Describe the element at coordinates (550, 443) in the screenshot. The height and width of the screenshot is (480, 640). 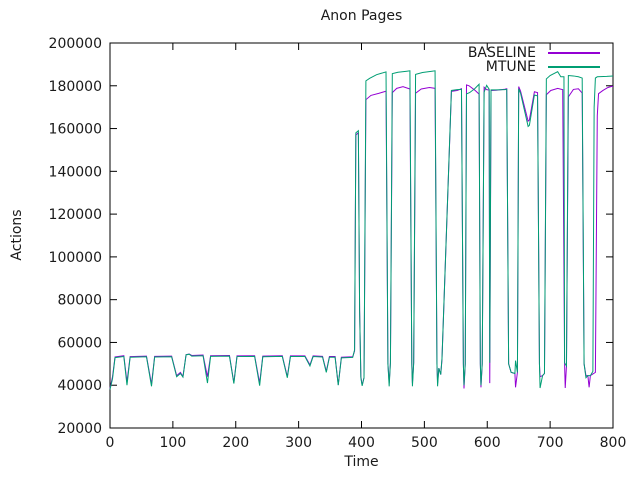
I see `x-tick-label: 700` at that location.